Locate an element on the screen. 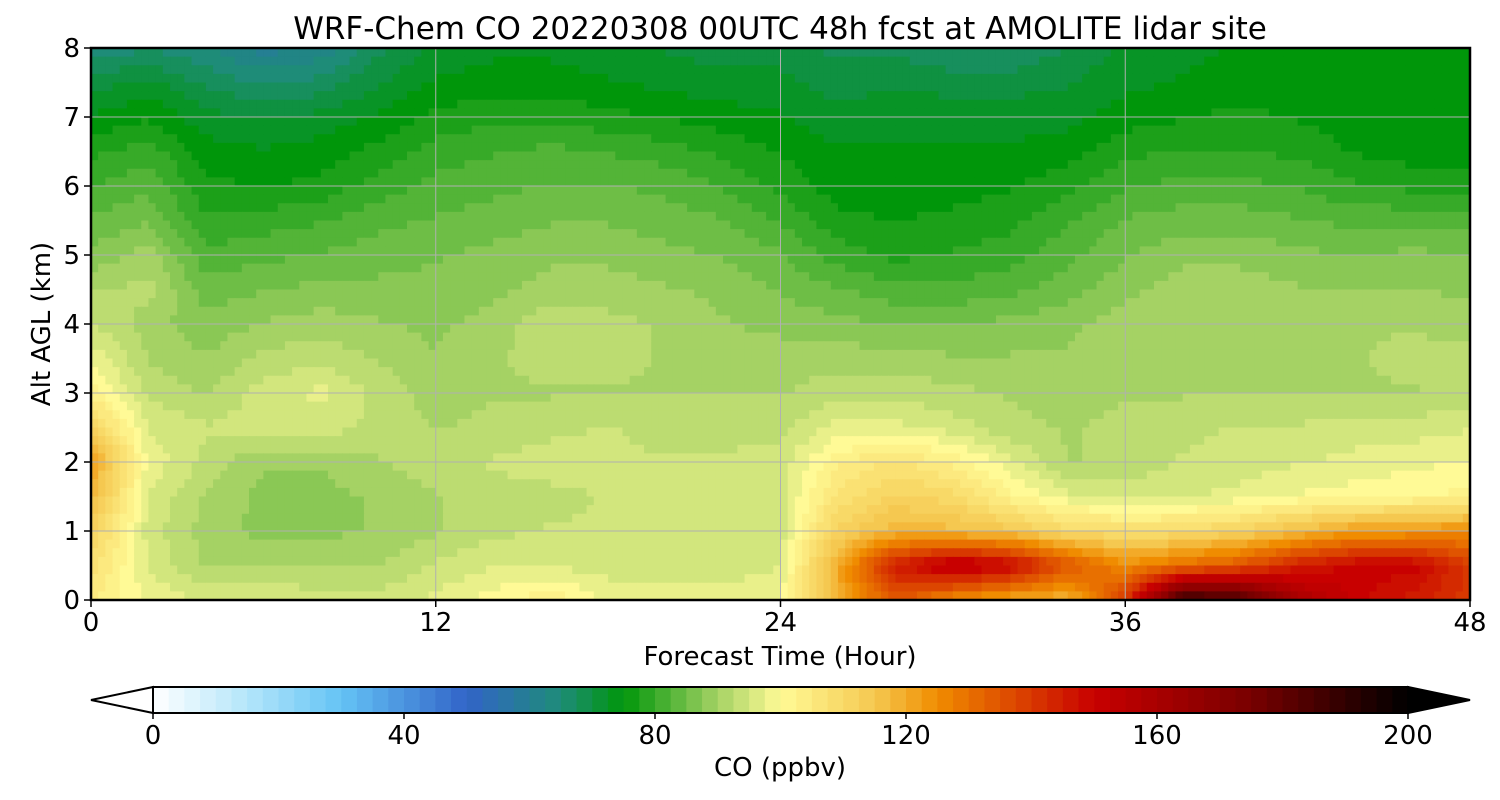 This screenshot has height=800, width=1500. colorbar-tick-label: 200 is located at coordinates (1408, 736).